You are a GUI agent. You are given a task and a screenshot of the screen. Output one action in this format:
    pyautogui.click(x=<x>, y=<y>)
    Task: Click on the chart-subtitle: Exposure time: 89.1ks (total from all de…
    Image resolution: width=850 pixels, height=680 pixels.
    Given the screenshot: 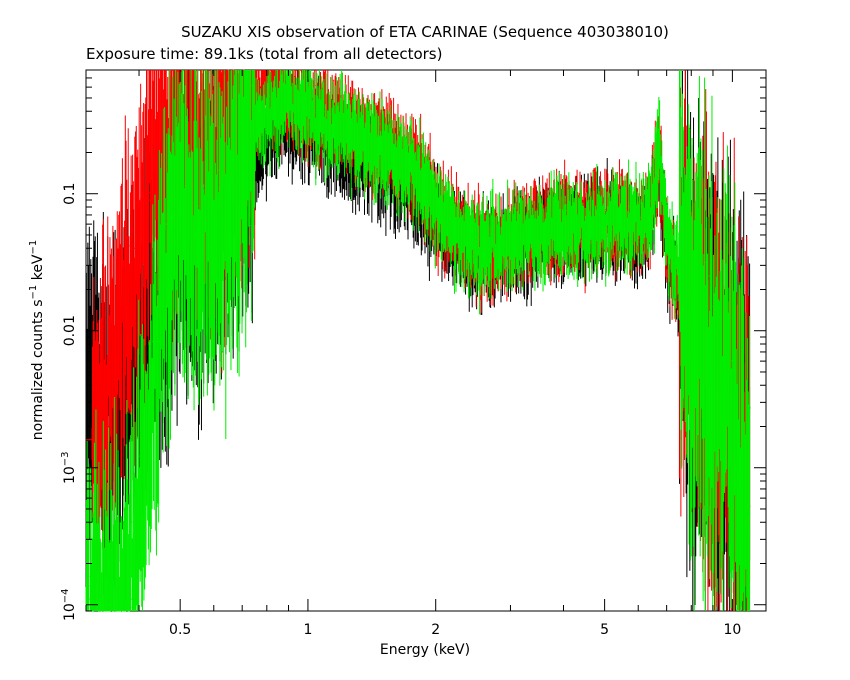 What is the action you would take?
    pyautogui.click(x=264, y=54)
    